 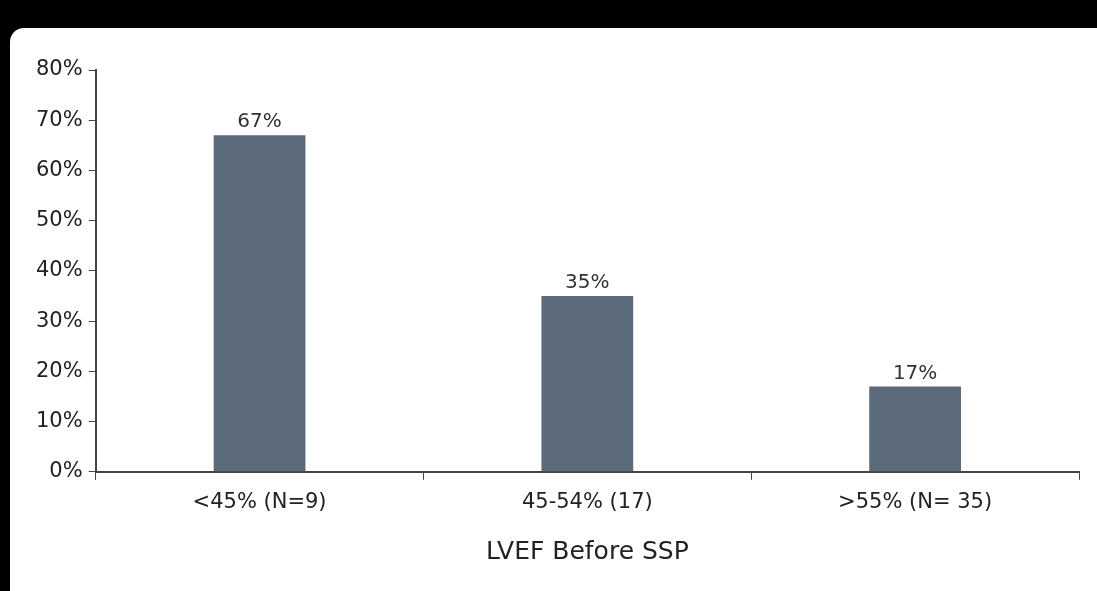 I want to click on data-label: 17%, so click(x=915, y=371).